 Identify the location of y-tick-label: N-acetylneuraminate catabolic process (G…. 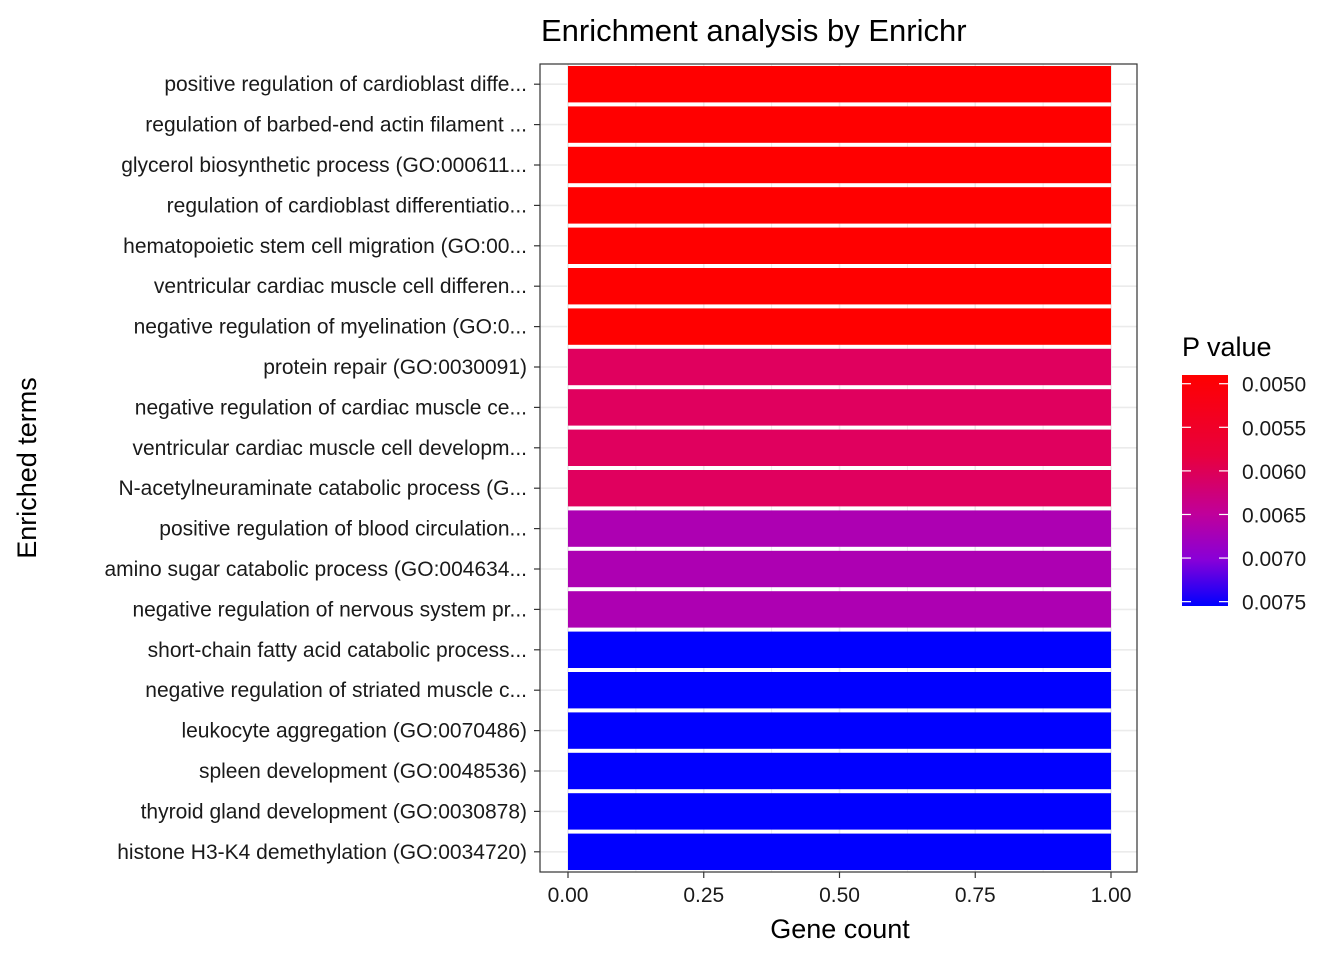
(322, 488).